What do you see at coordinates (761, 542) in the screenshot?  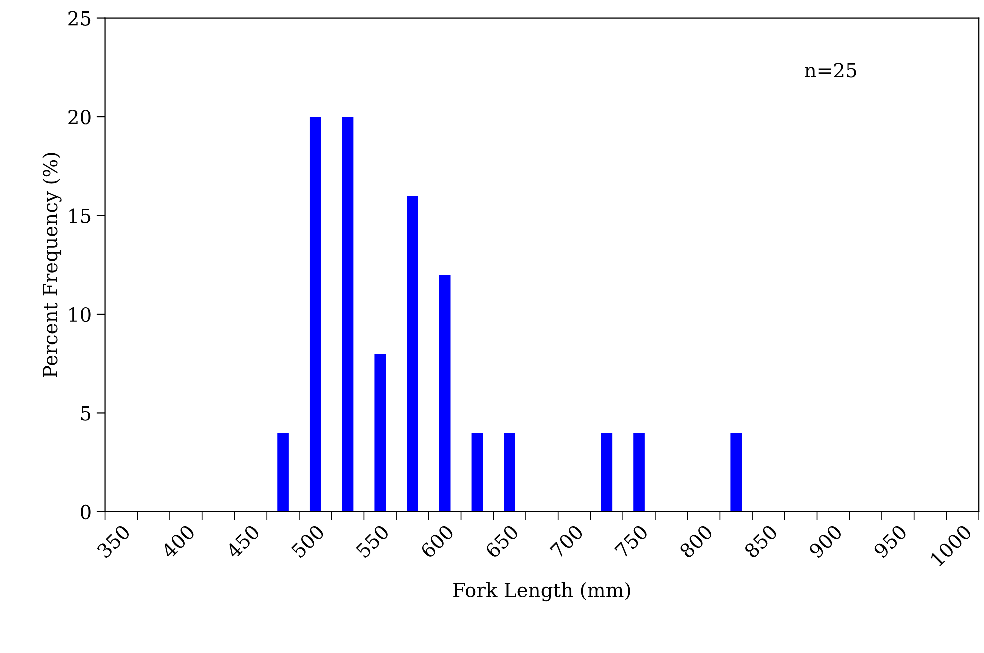 I see `x-tick-label: 850` at bounding box center [761, 542].